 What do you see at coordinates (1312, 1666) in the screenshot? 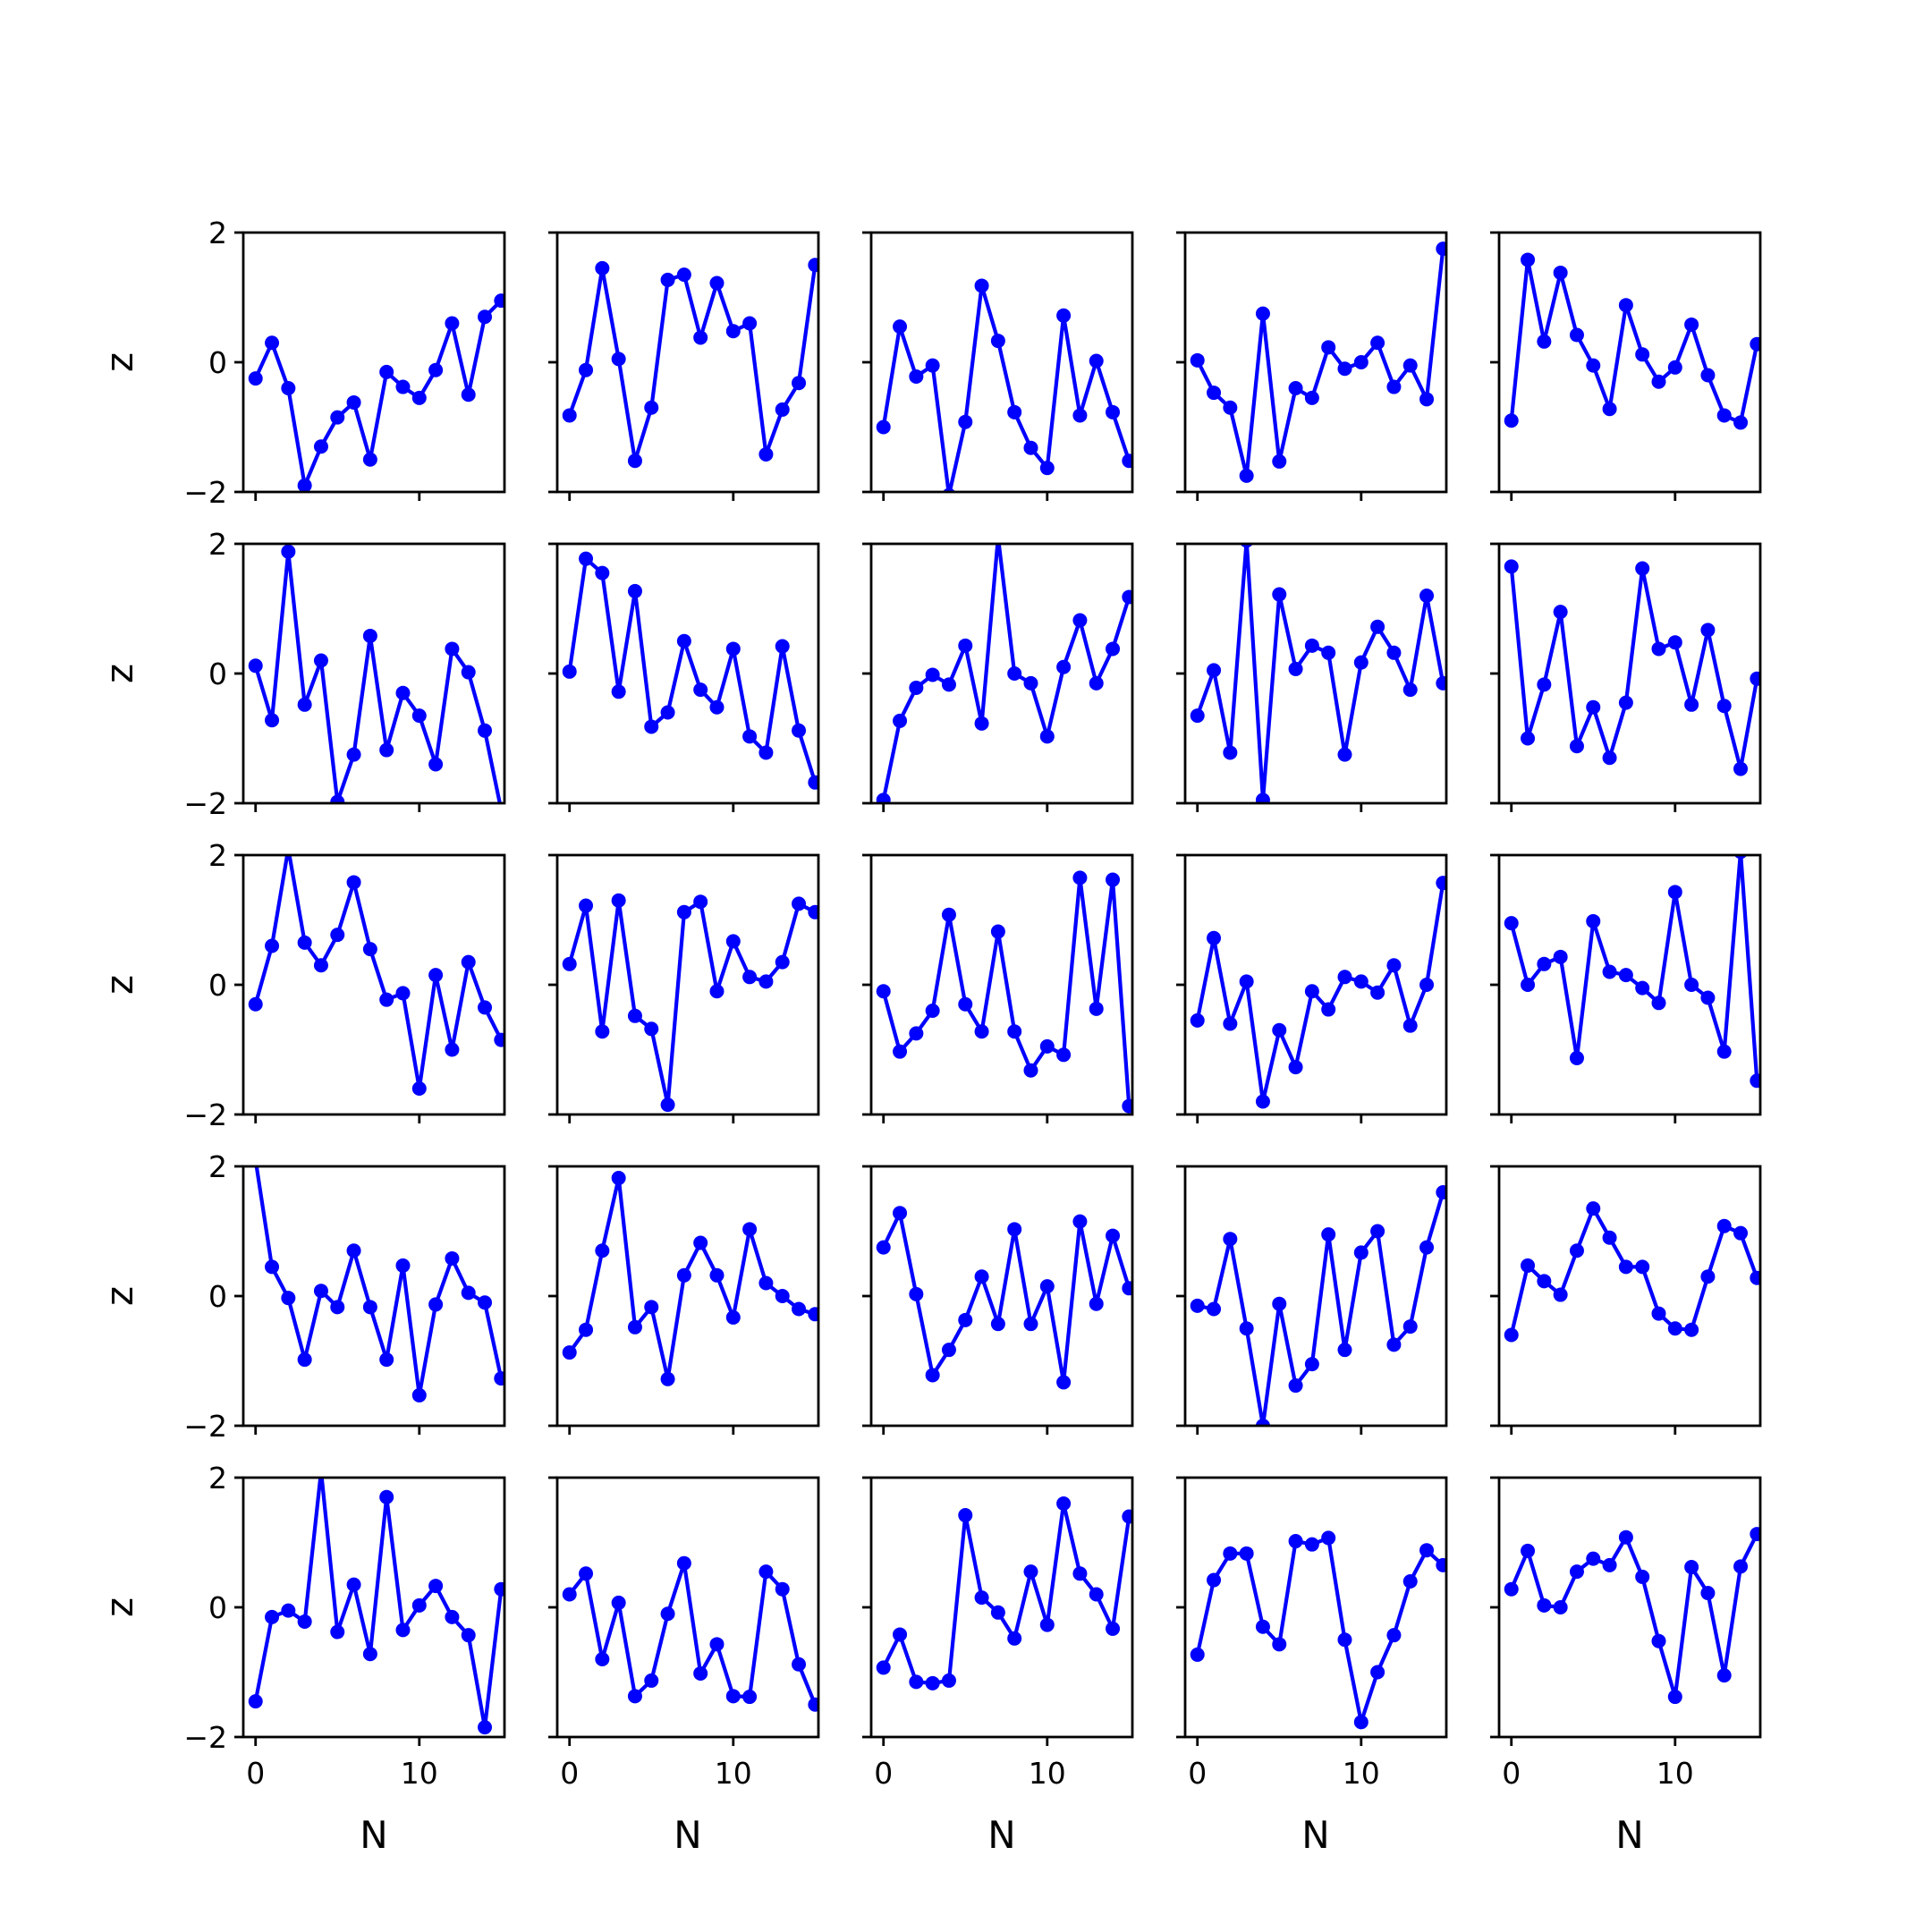
I see `subplot-r5-c4: 0 10 N` at bounding box center [1312, 1666].